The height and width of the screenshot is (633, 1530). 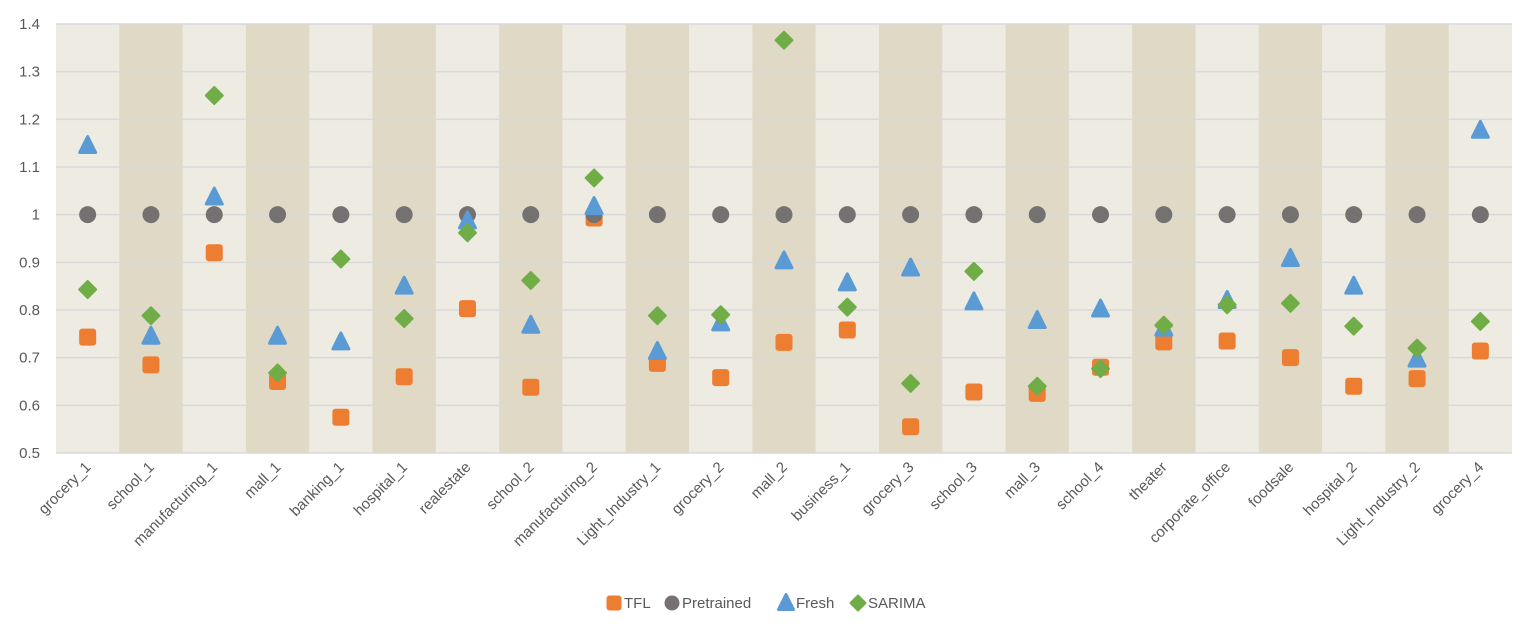 I want to click on legend-item-pretrained: Pretrained, so click(x=707, y=603).